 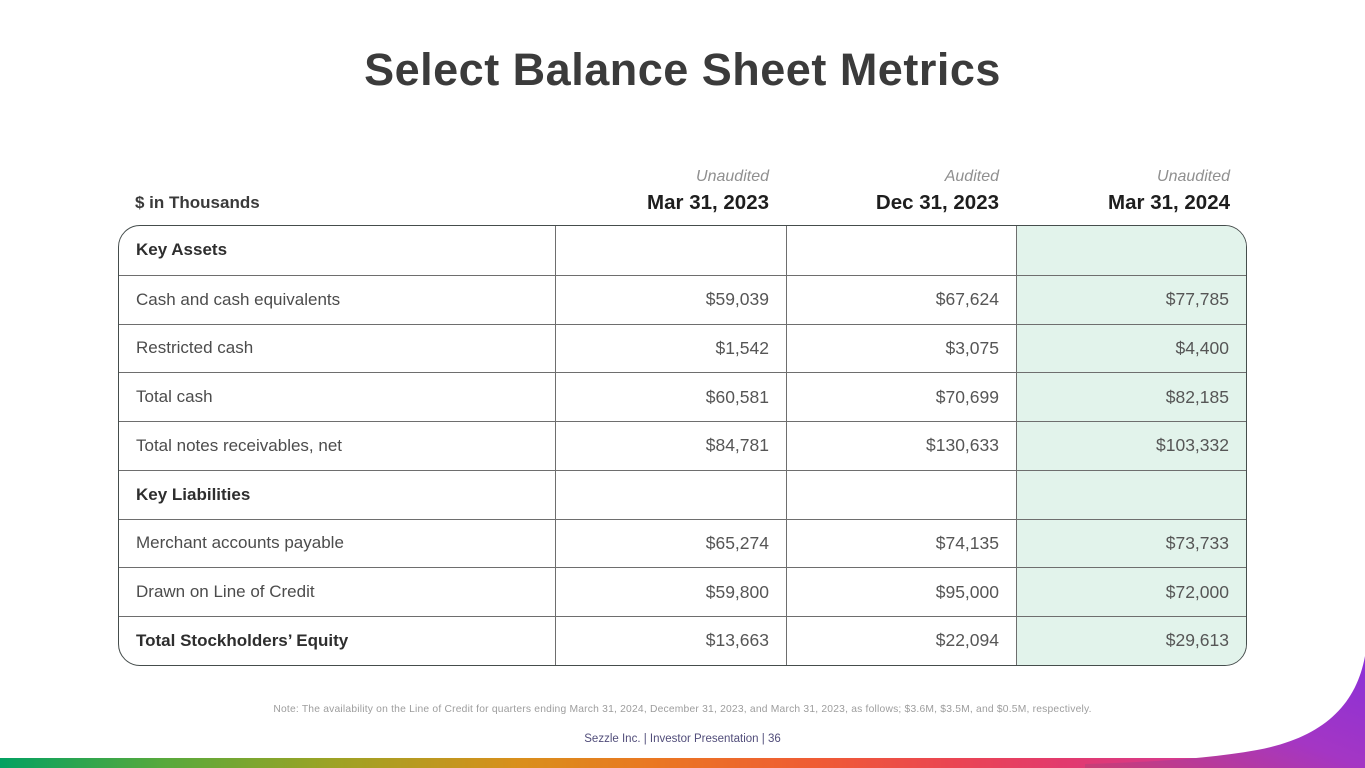 I want to click on row-value: $29,613, so click(x=1131, y=641).